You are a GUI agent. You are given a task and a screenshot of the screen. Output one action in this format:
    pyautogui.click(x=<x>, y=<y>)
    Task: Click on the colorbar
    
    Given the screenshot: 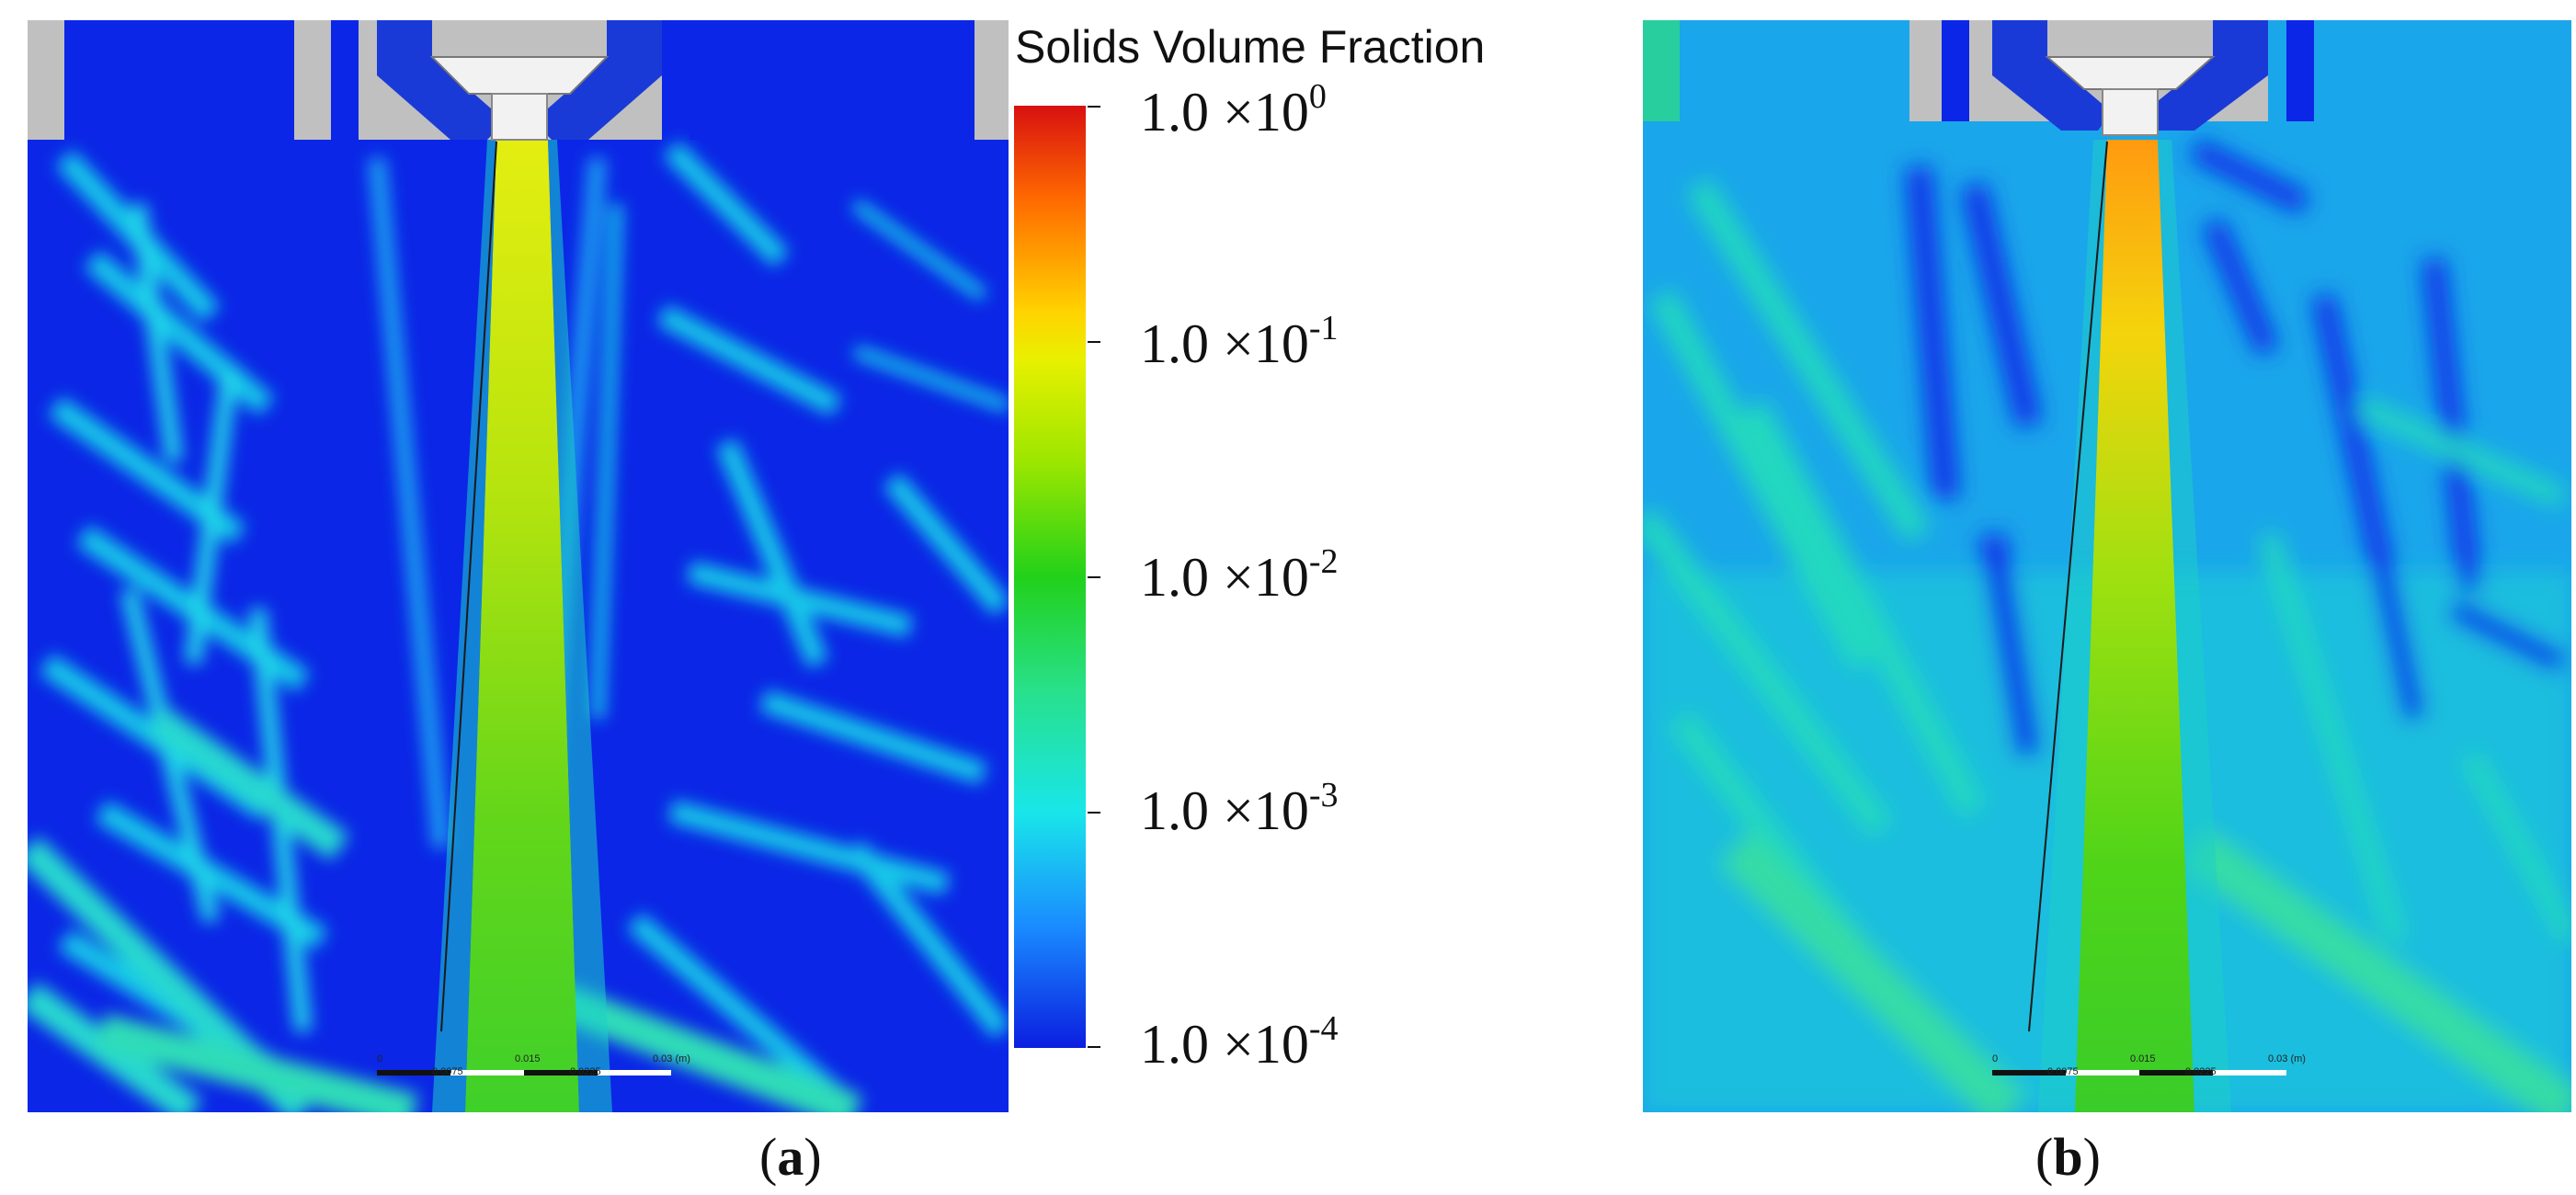 What is the action you would take?
    pyautogui.click(x=1050, y=577)
    